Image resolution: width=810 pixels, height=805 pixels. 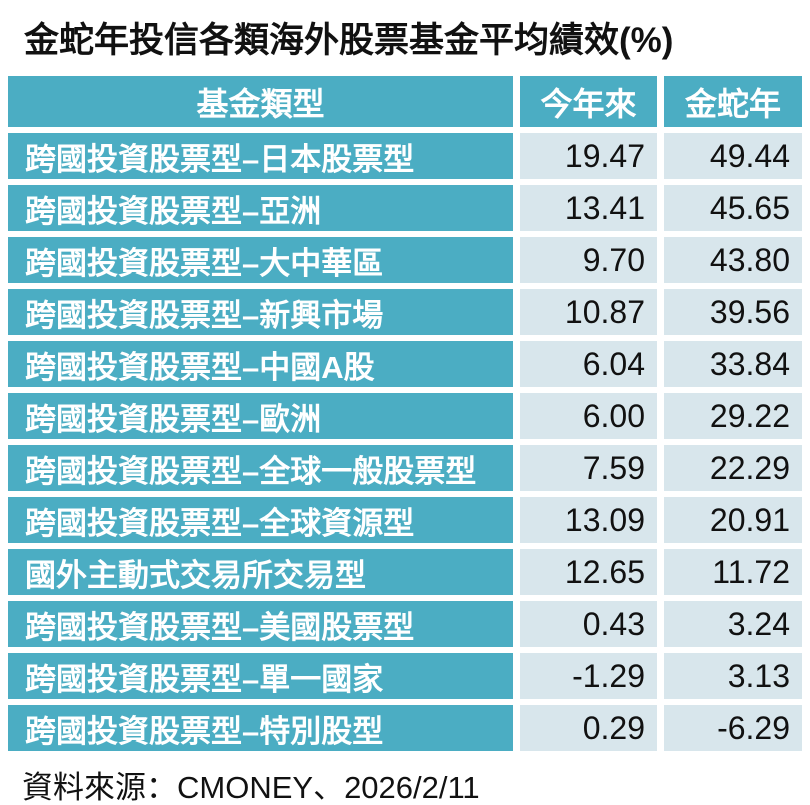 I want to click on ytd-value-cell: 13.09, so click(x=588, y=520).